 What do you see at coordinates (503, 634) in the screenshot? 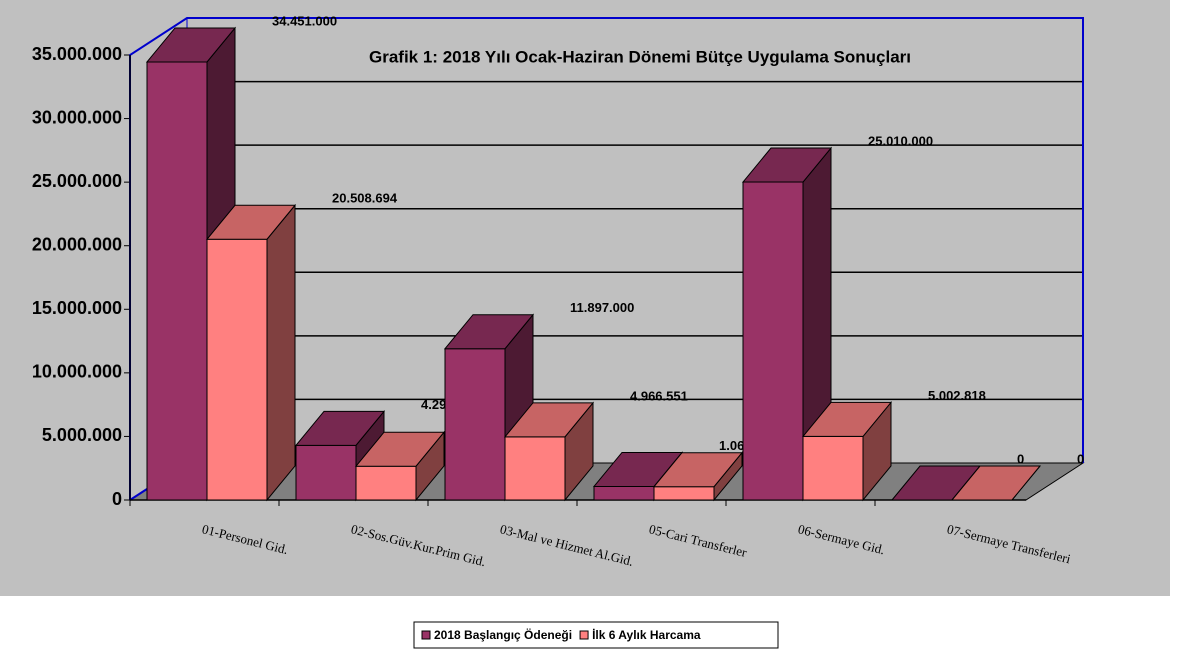
I see `legend-label: 2018 Başlangıç Ödeneği` at bounding box center [503, 634].